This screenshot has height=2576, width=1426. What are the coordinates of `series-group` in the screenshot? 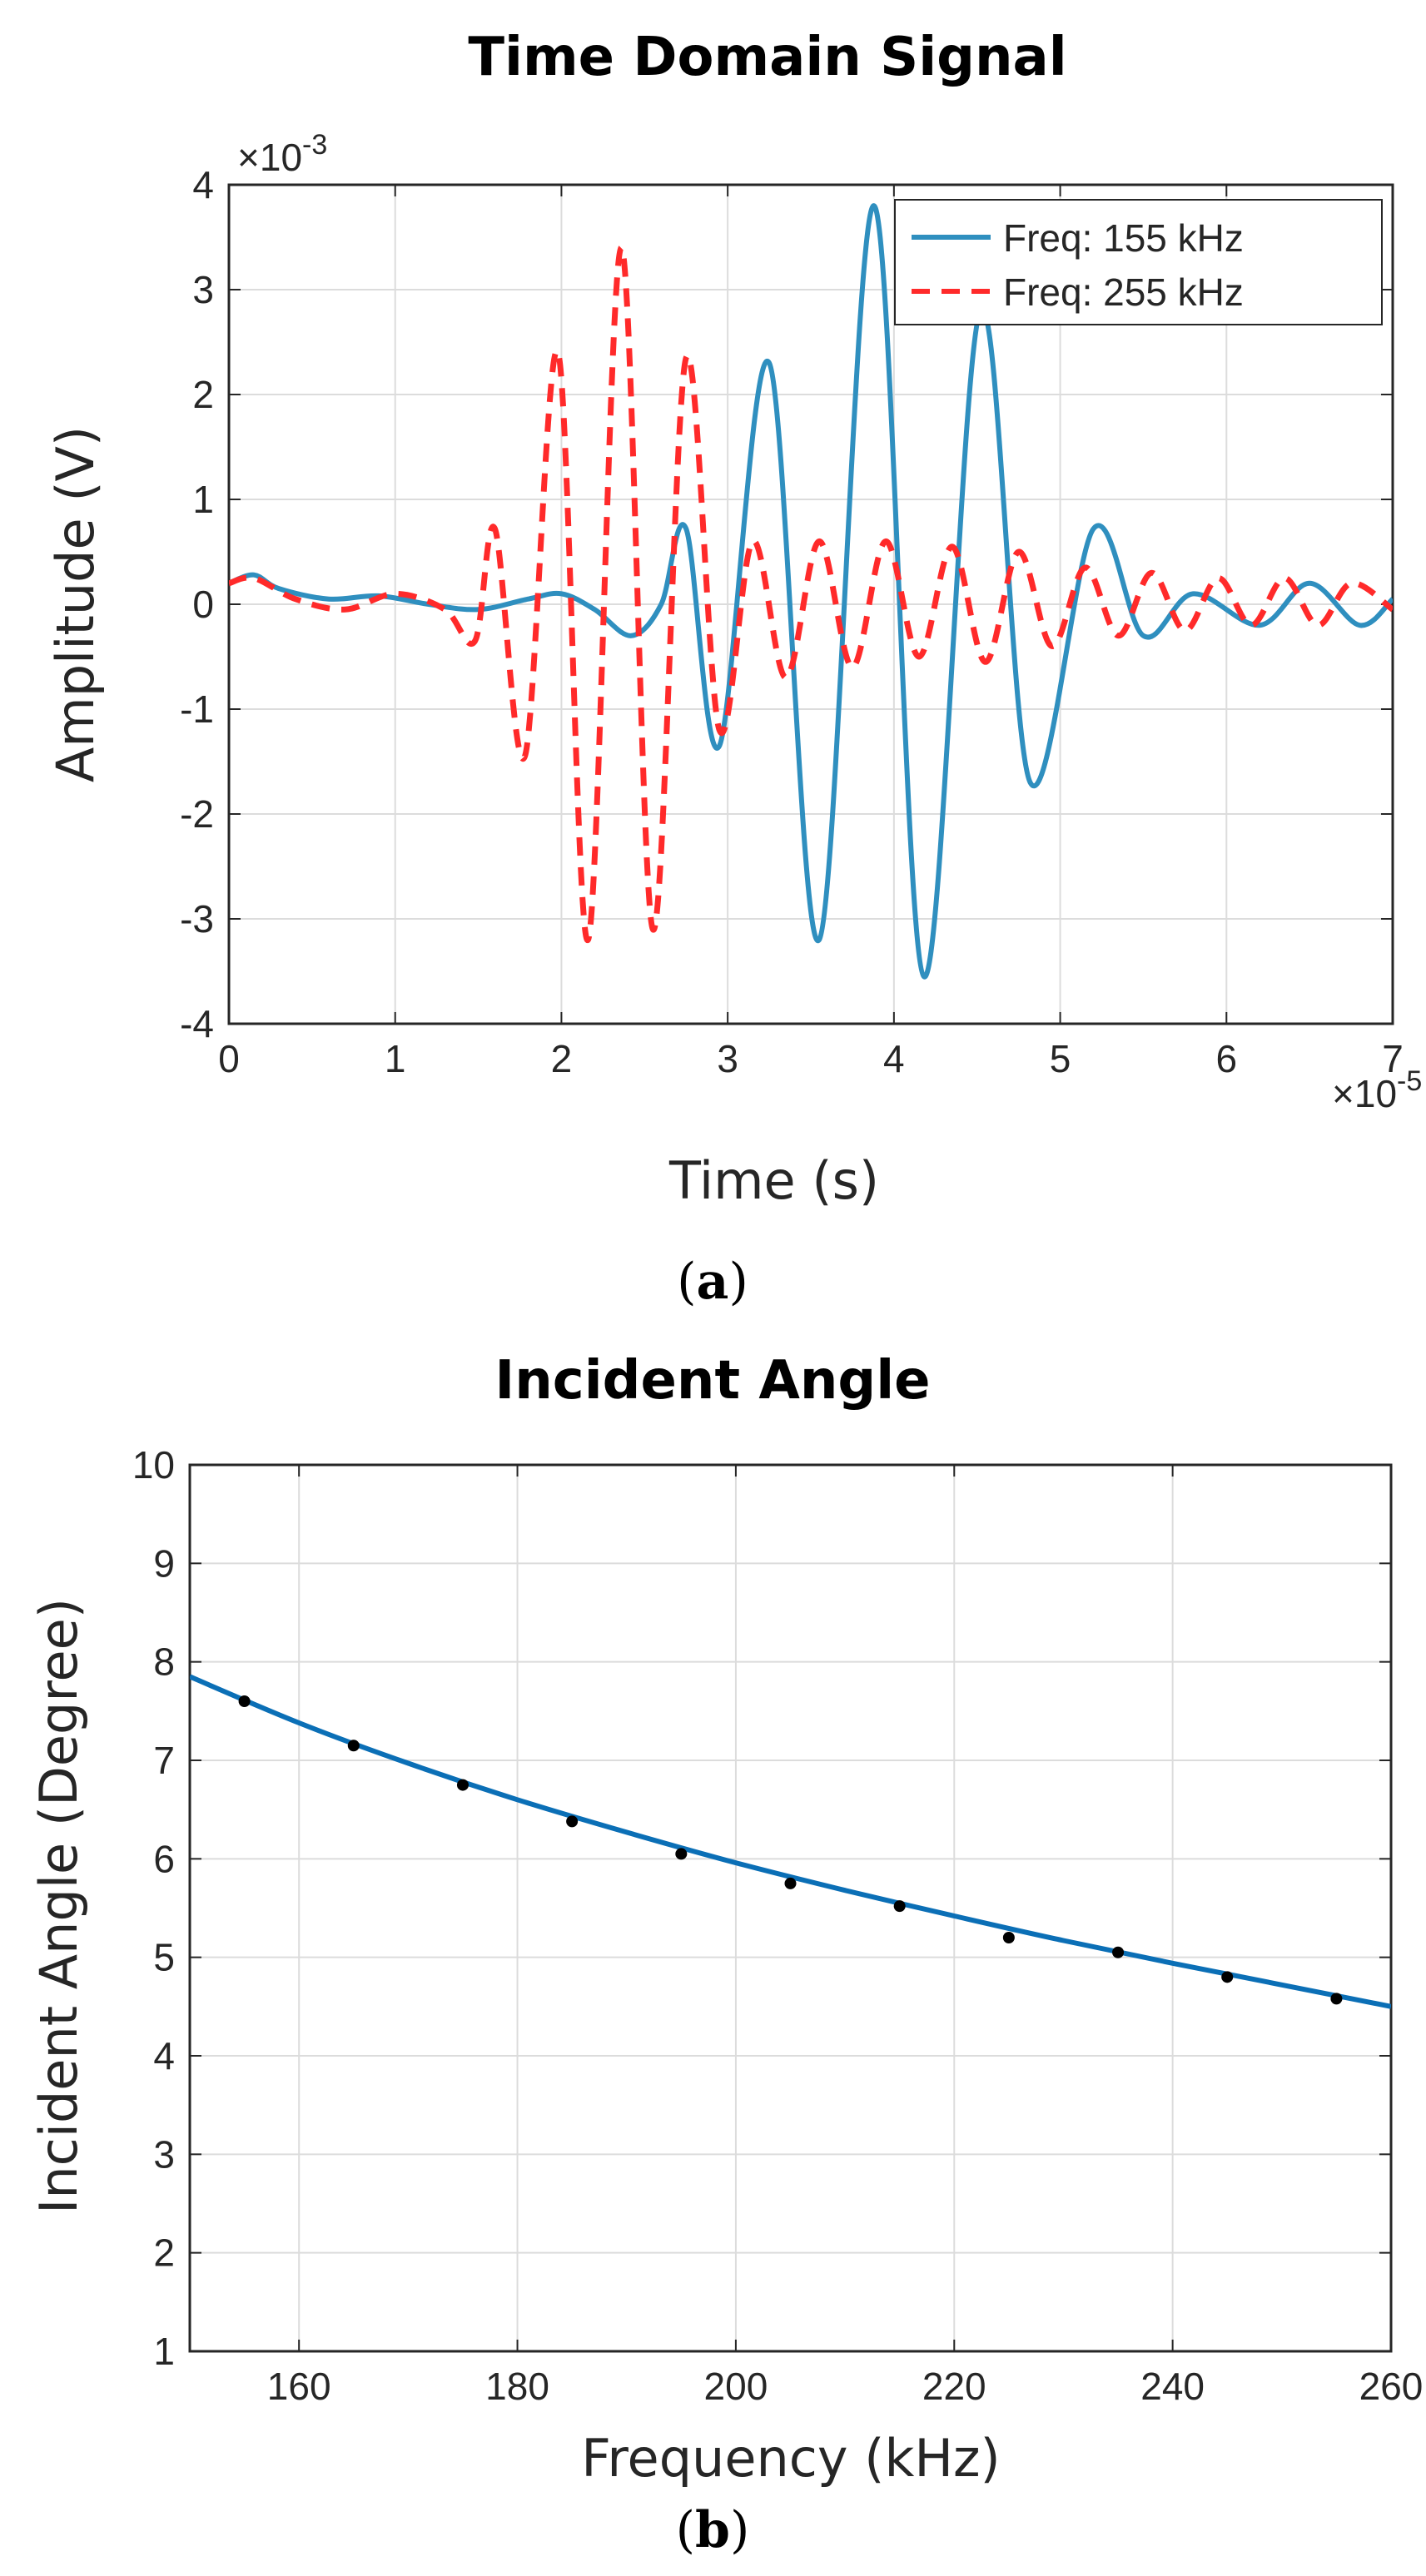 It's located at (791, 1841).